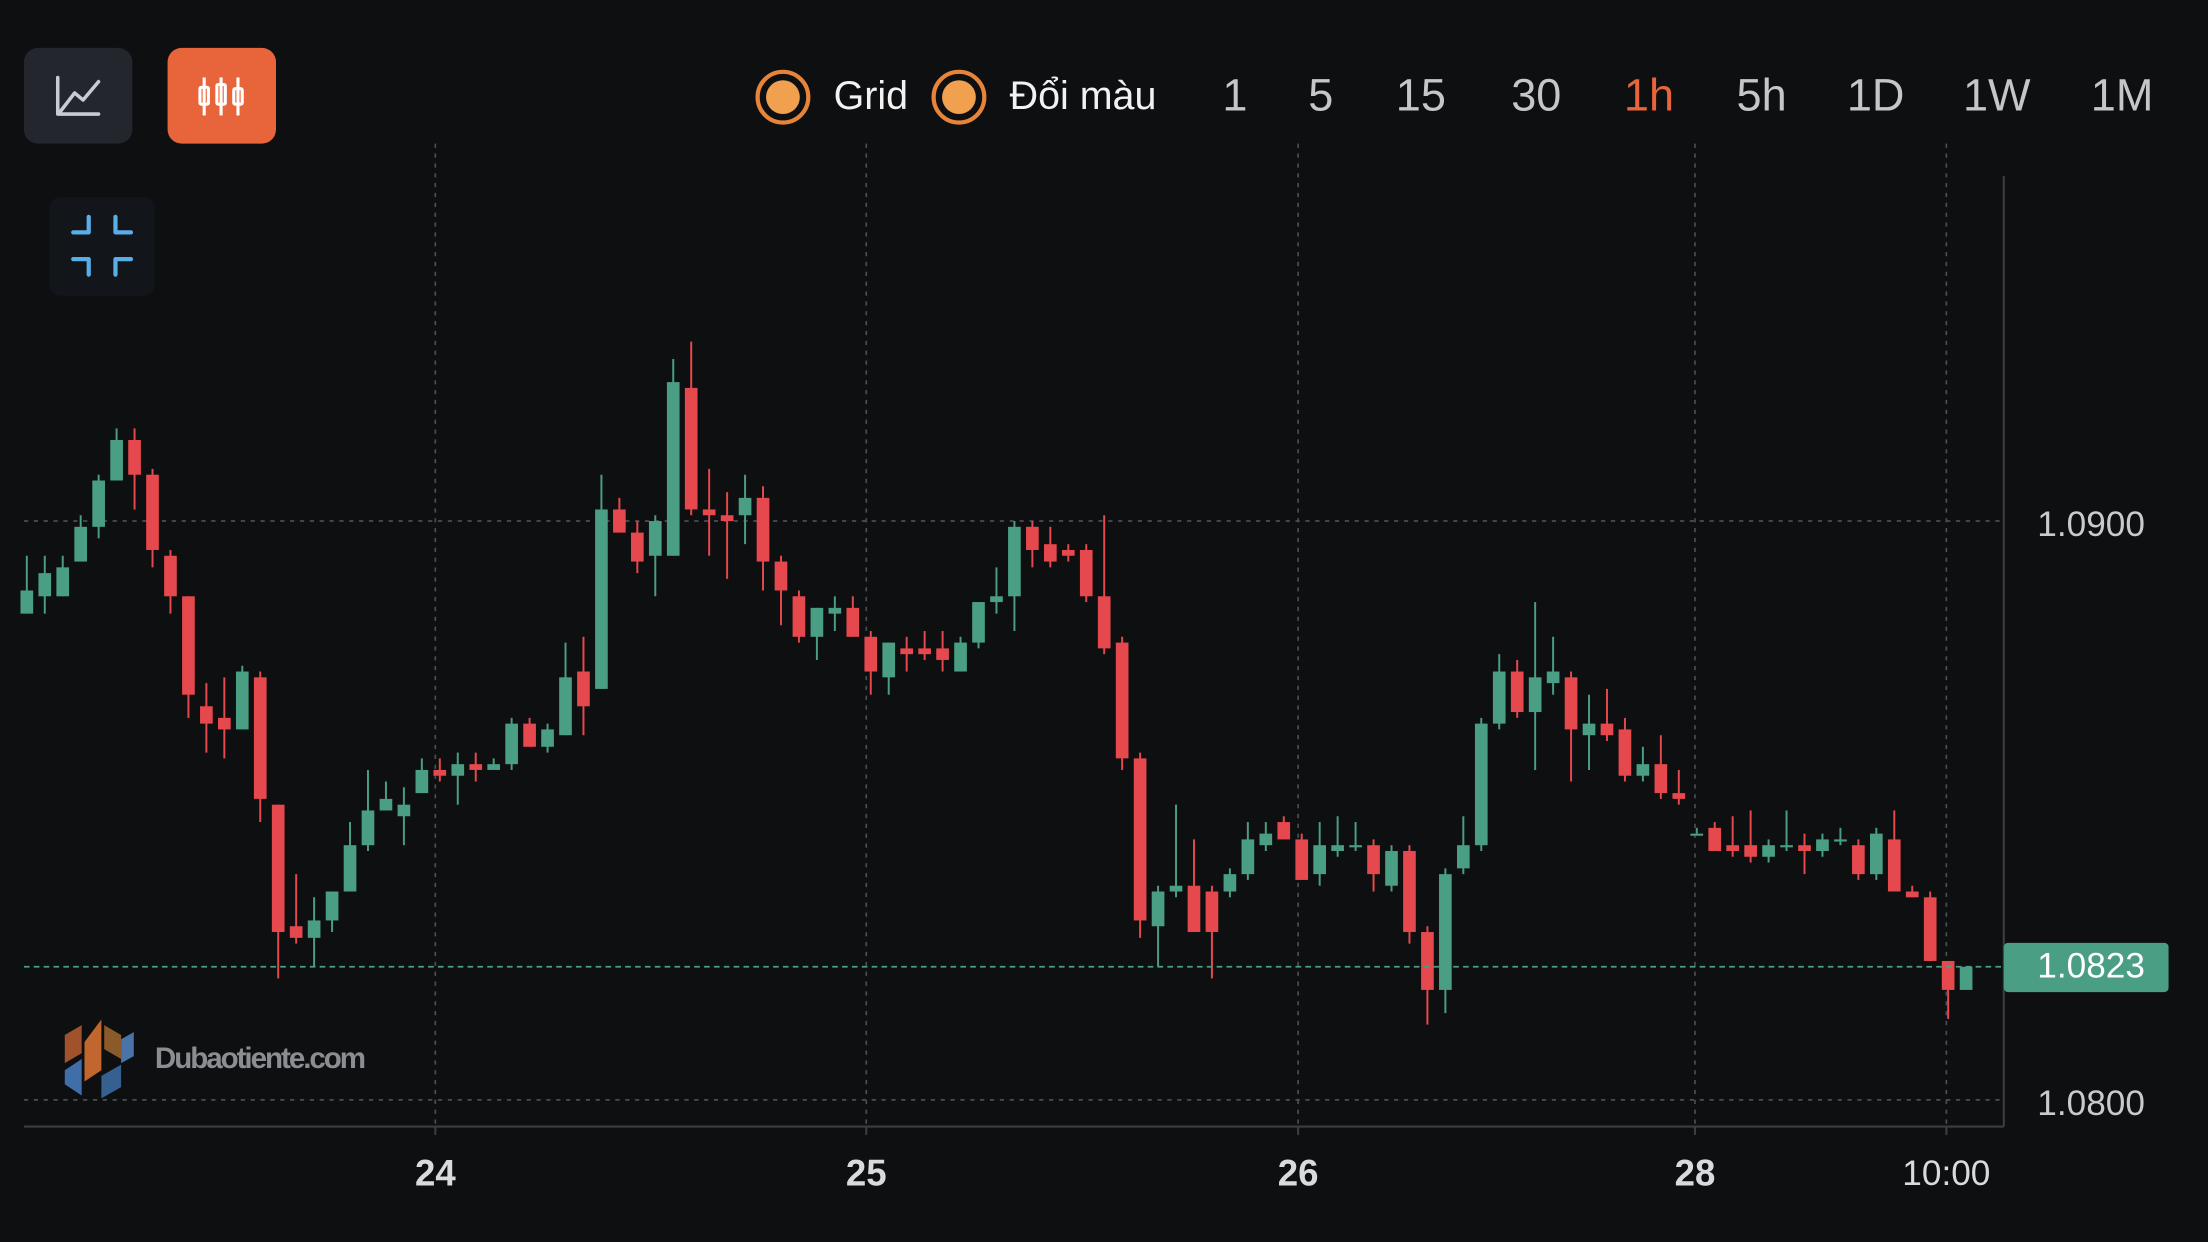 Image resolution: width=2208 pixels, height=1242 pixels. What do you see at coordinates (1997, 94) in the screenshot?
I see `interval-button: 1W` at bounding box center [1997, 94].